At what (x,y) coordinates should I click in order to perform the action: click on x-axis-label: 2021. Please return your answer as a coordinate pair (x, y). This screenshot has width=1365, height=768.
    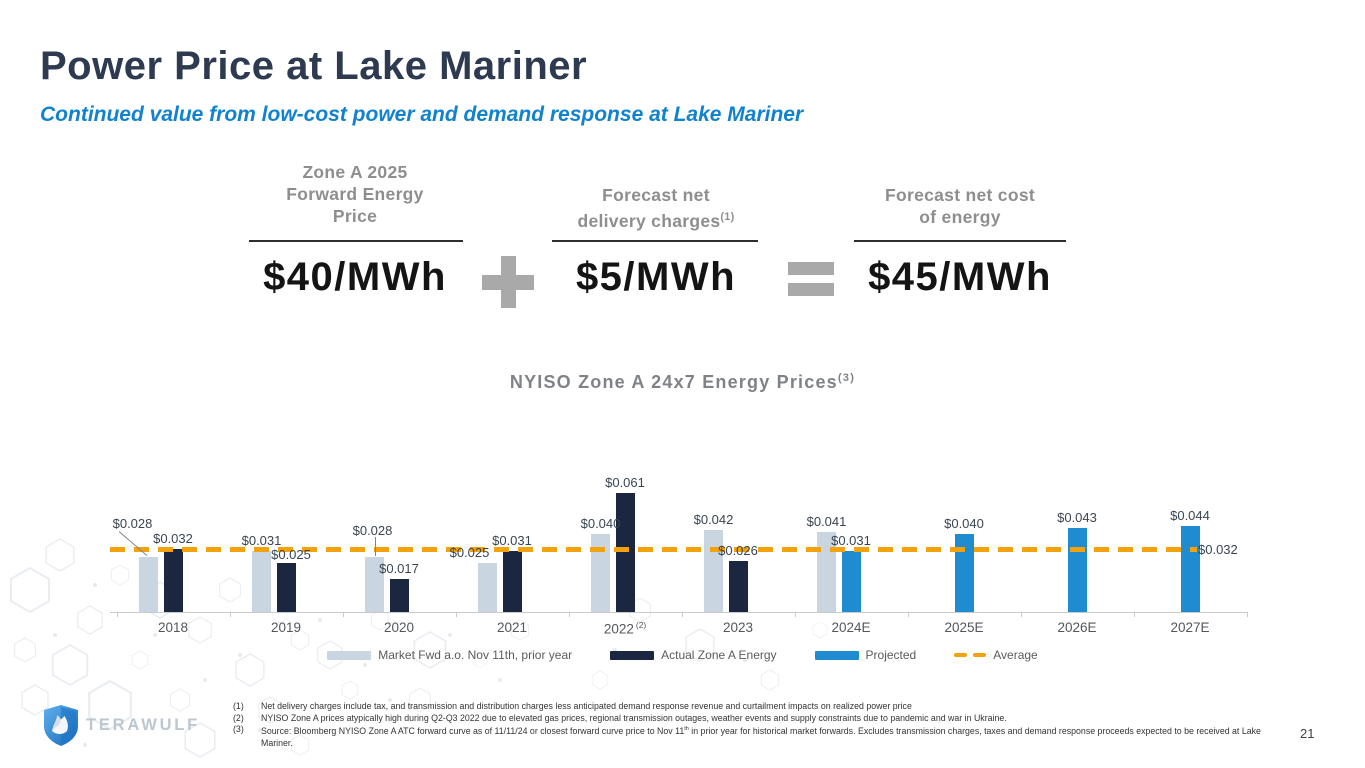
    Looking at the image, I should click on (512, 627).